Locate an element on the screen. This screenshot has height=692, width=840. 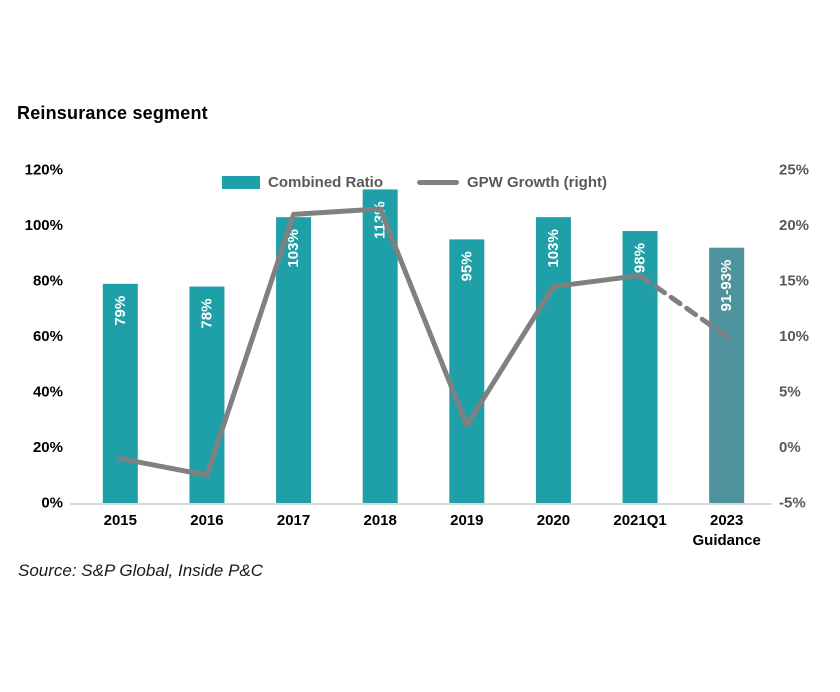
bar-value-label: 95% is located at coordinates (466, 266).